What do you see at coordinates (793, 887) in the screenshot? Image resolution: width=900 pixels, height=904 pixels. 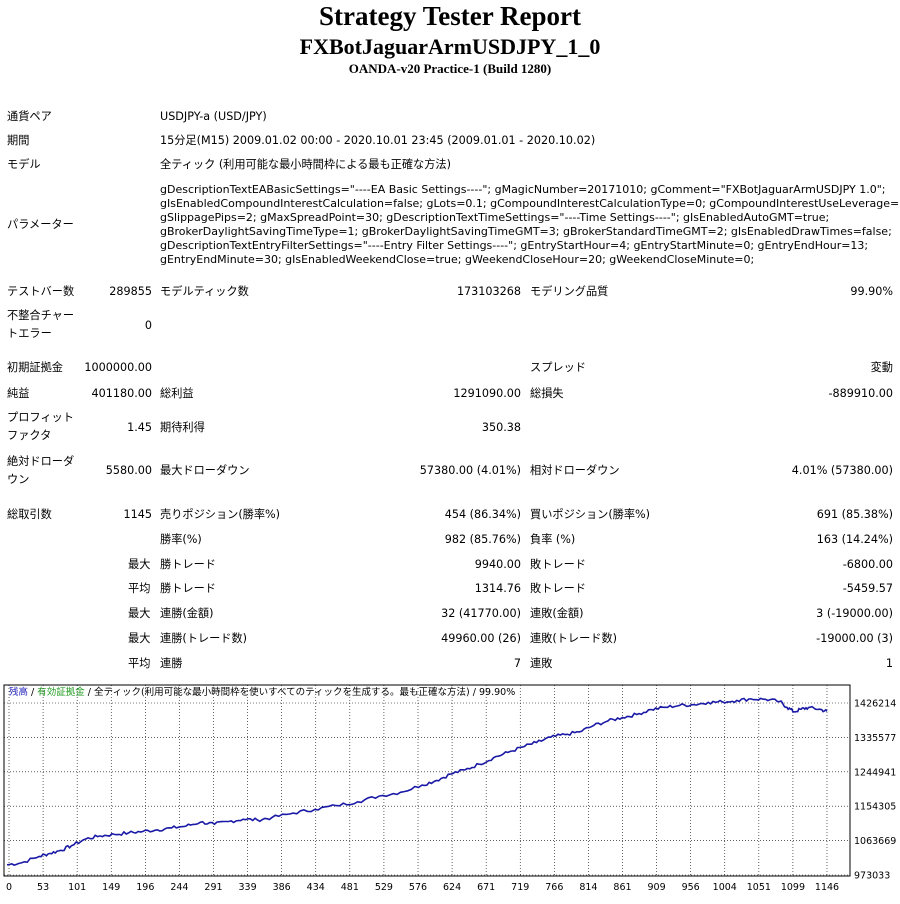 I see `x-tick-label: 1099` at bounding box center [793, 887].